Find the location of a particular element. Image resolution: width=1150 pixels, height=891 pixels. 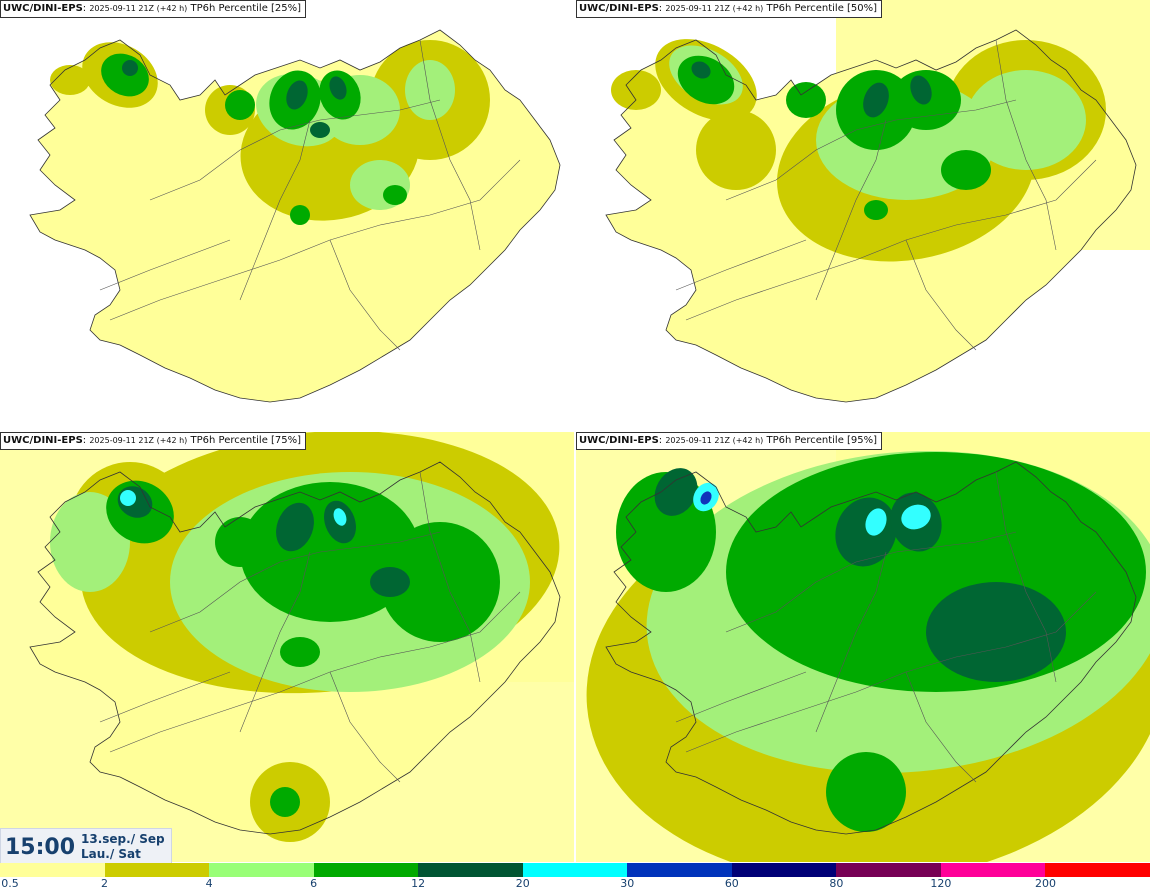

colorbar-tick-label: 4 is located at coordinates (209, 883).